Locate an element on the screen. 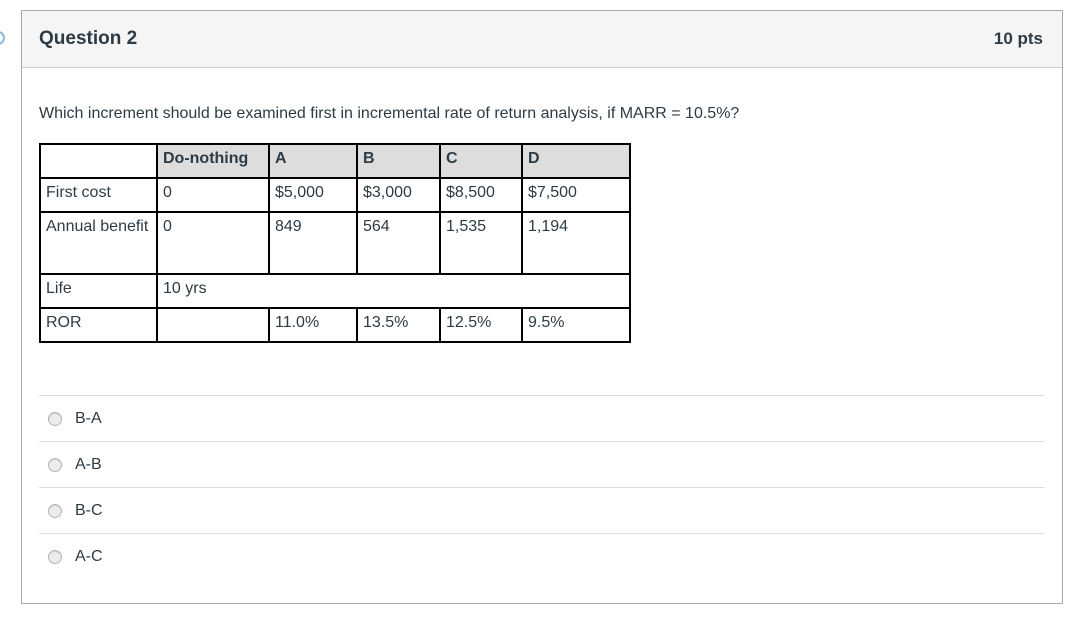  answer-label: A-B is located at coordinates (88, 464).